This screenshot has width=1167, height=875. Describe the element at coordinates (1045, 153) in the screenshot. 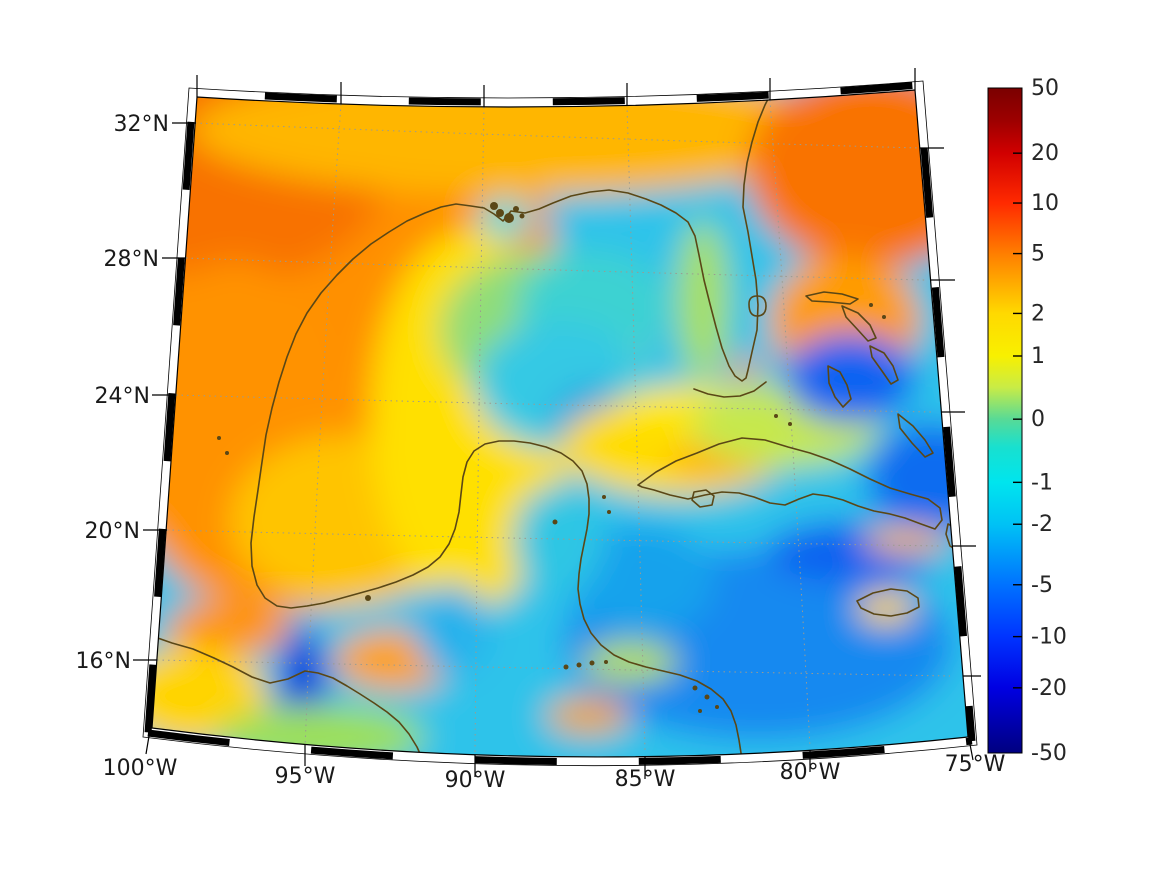

I see `colorbar-tick-label: 20` at that location.